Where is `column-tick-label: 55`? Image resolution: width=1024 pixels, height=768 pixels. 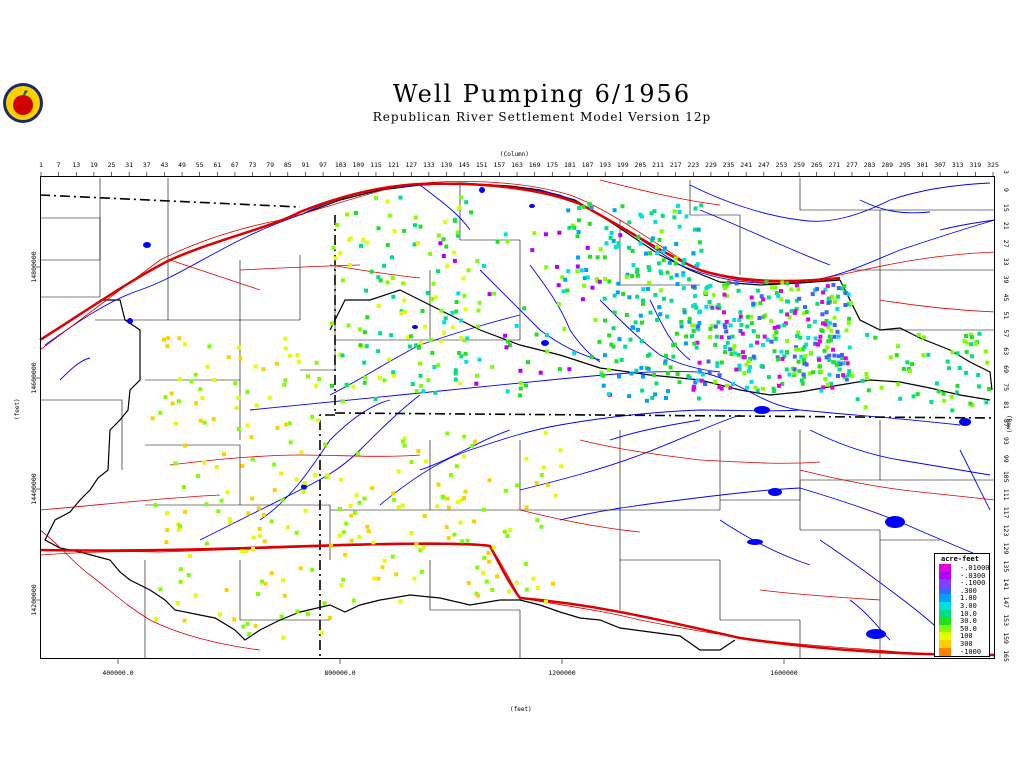
column-tick-label: 55 is located at coordinates (200, 165).